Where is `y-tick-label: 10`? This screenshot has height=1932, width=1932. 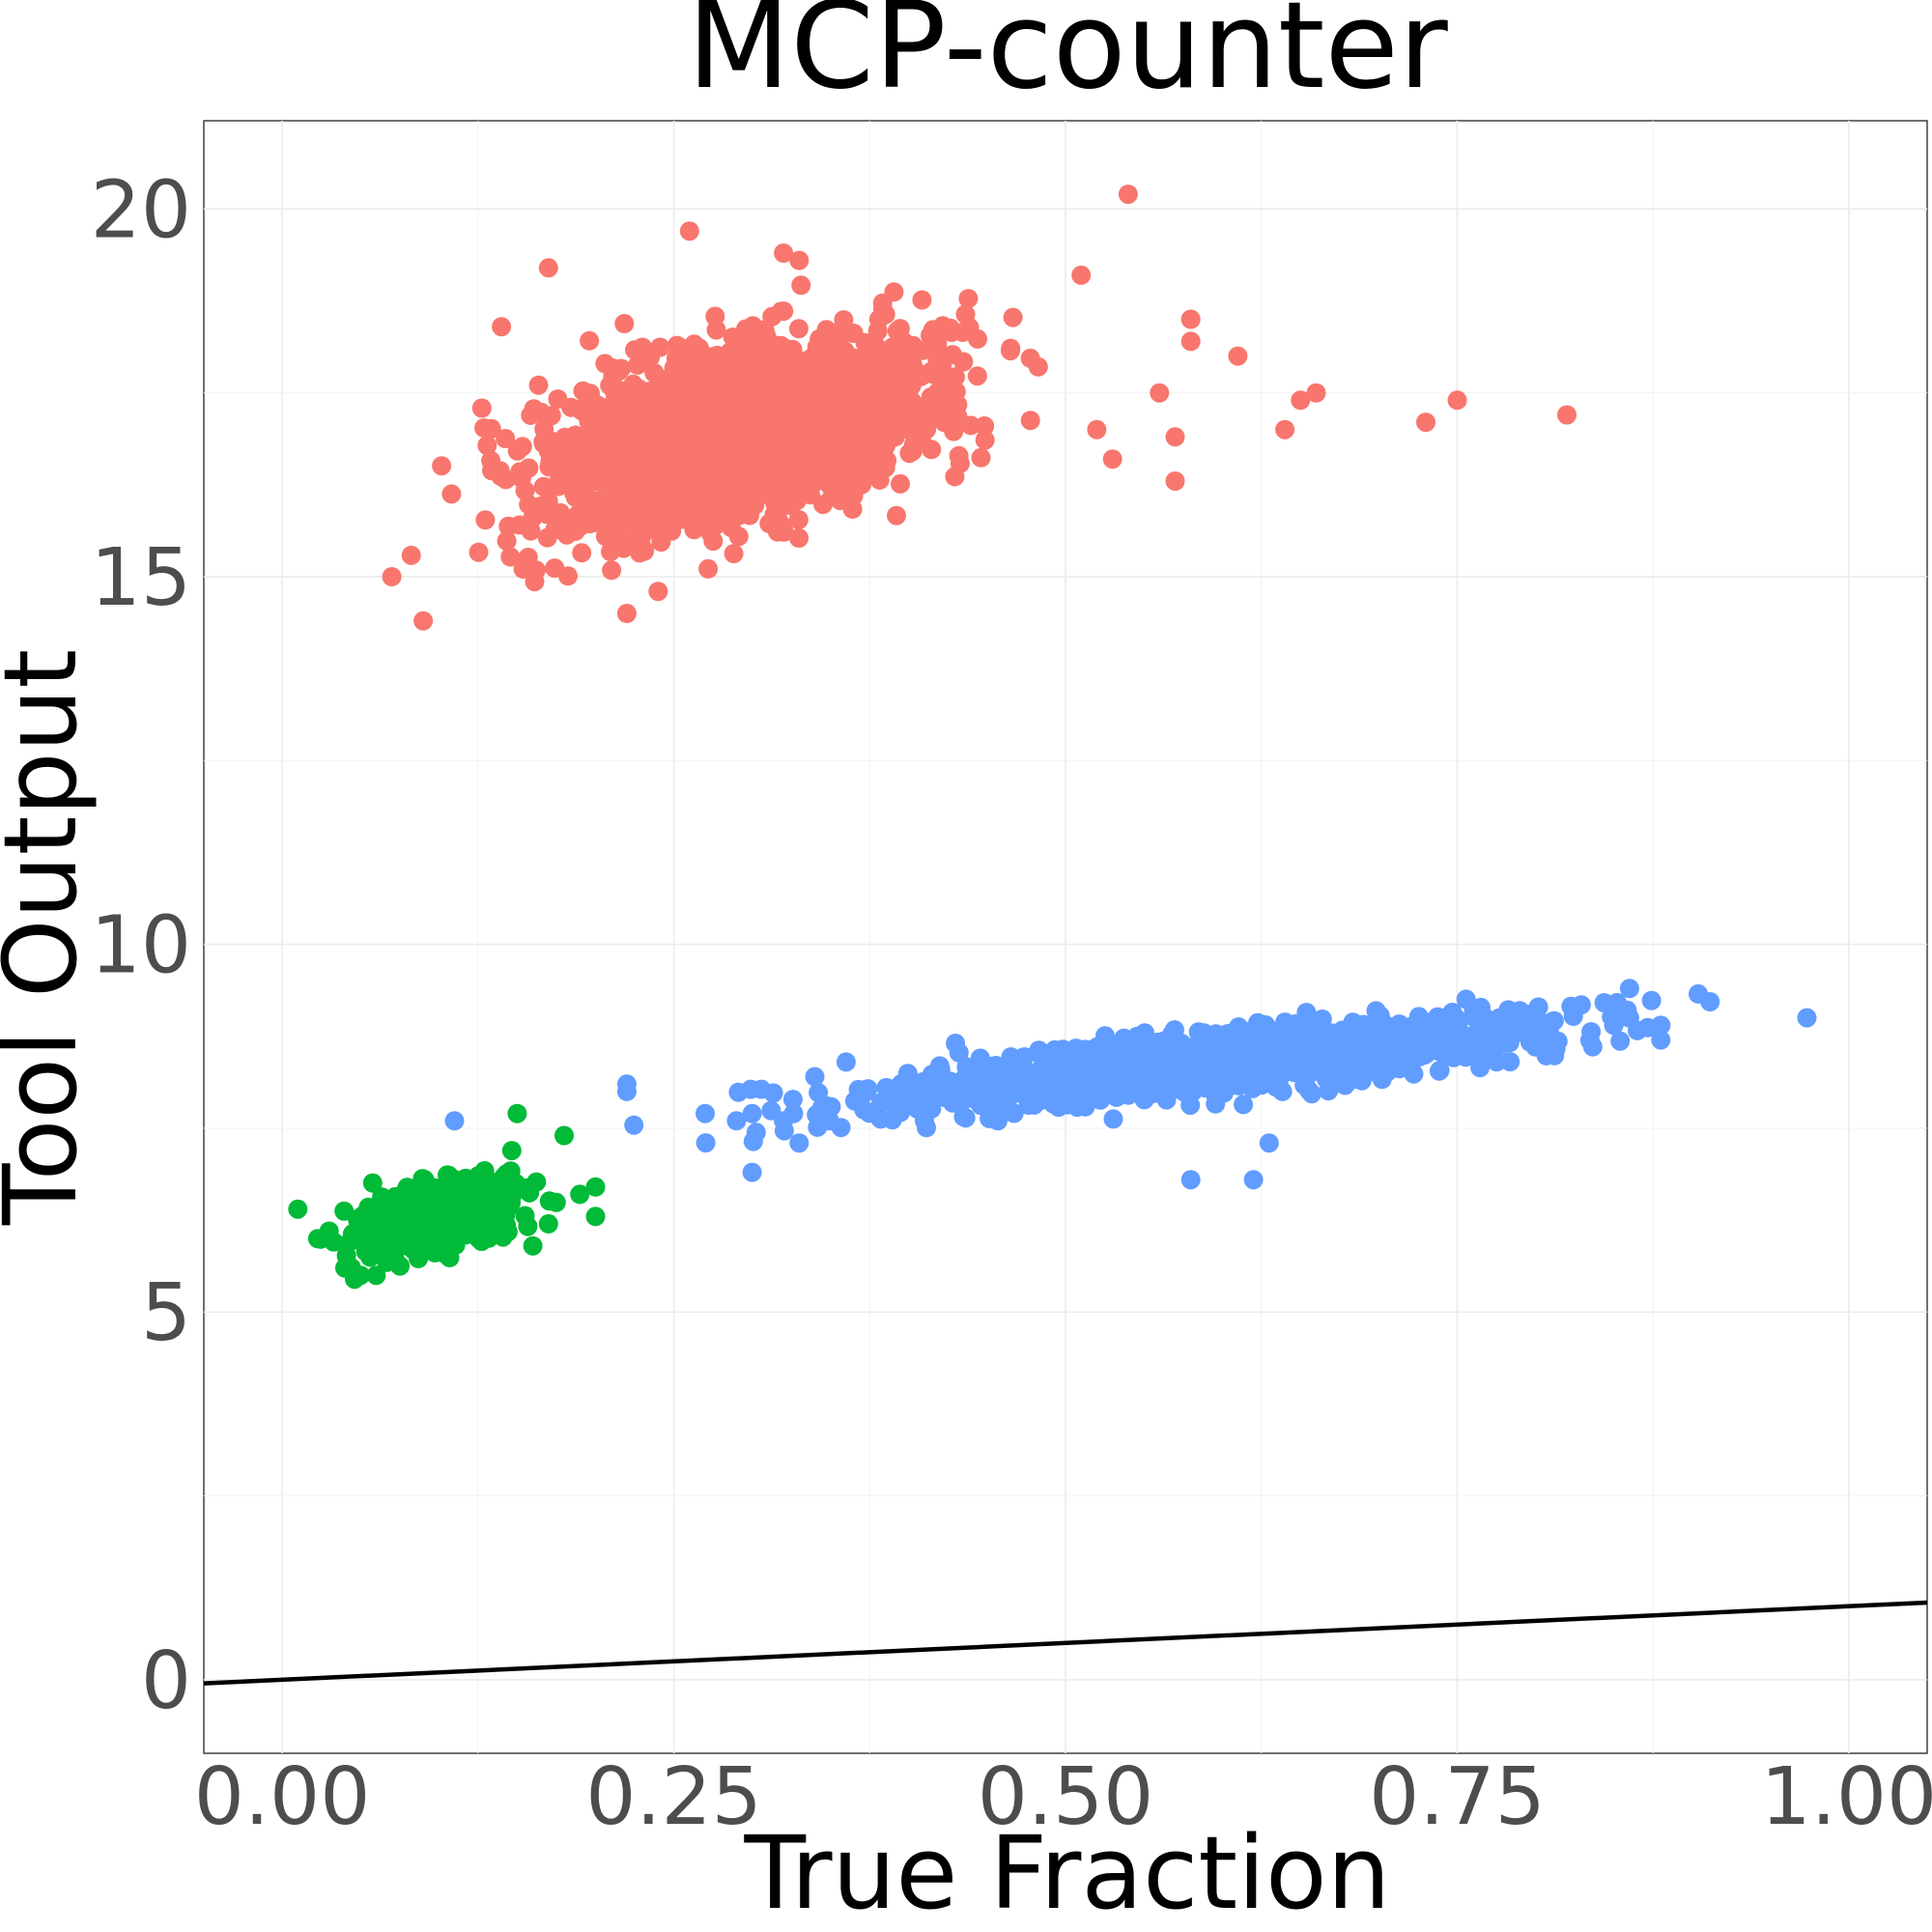
y-tick-label: 10 is located at coordinates (141, 946).